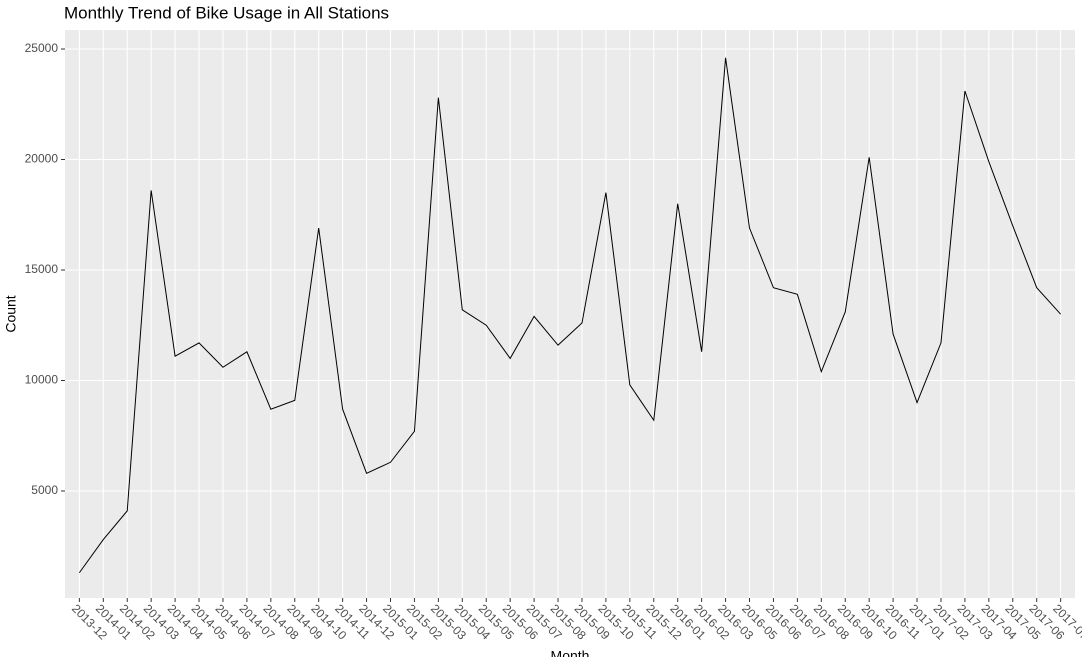 The height and width of the screenshot is (662, 1082). Describe the element at coordinates (44, 490) in the screenshot. I see `y-tick-label: 5000` at that location.